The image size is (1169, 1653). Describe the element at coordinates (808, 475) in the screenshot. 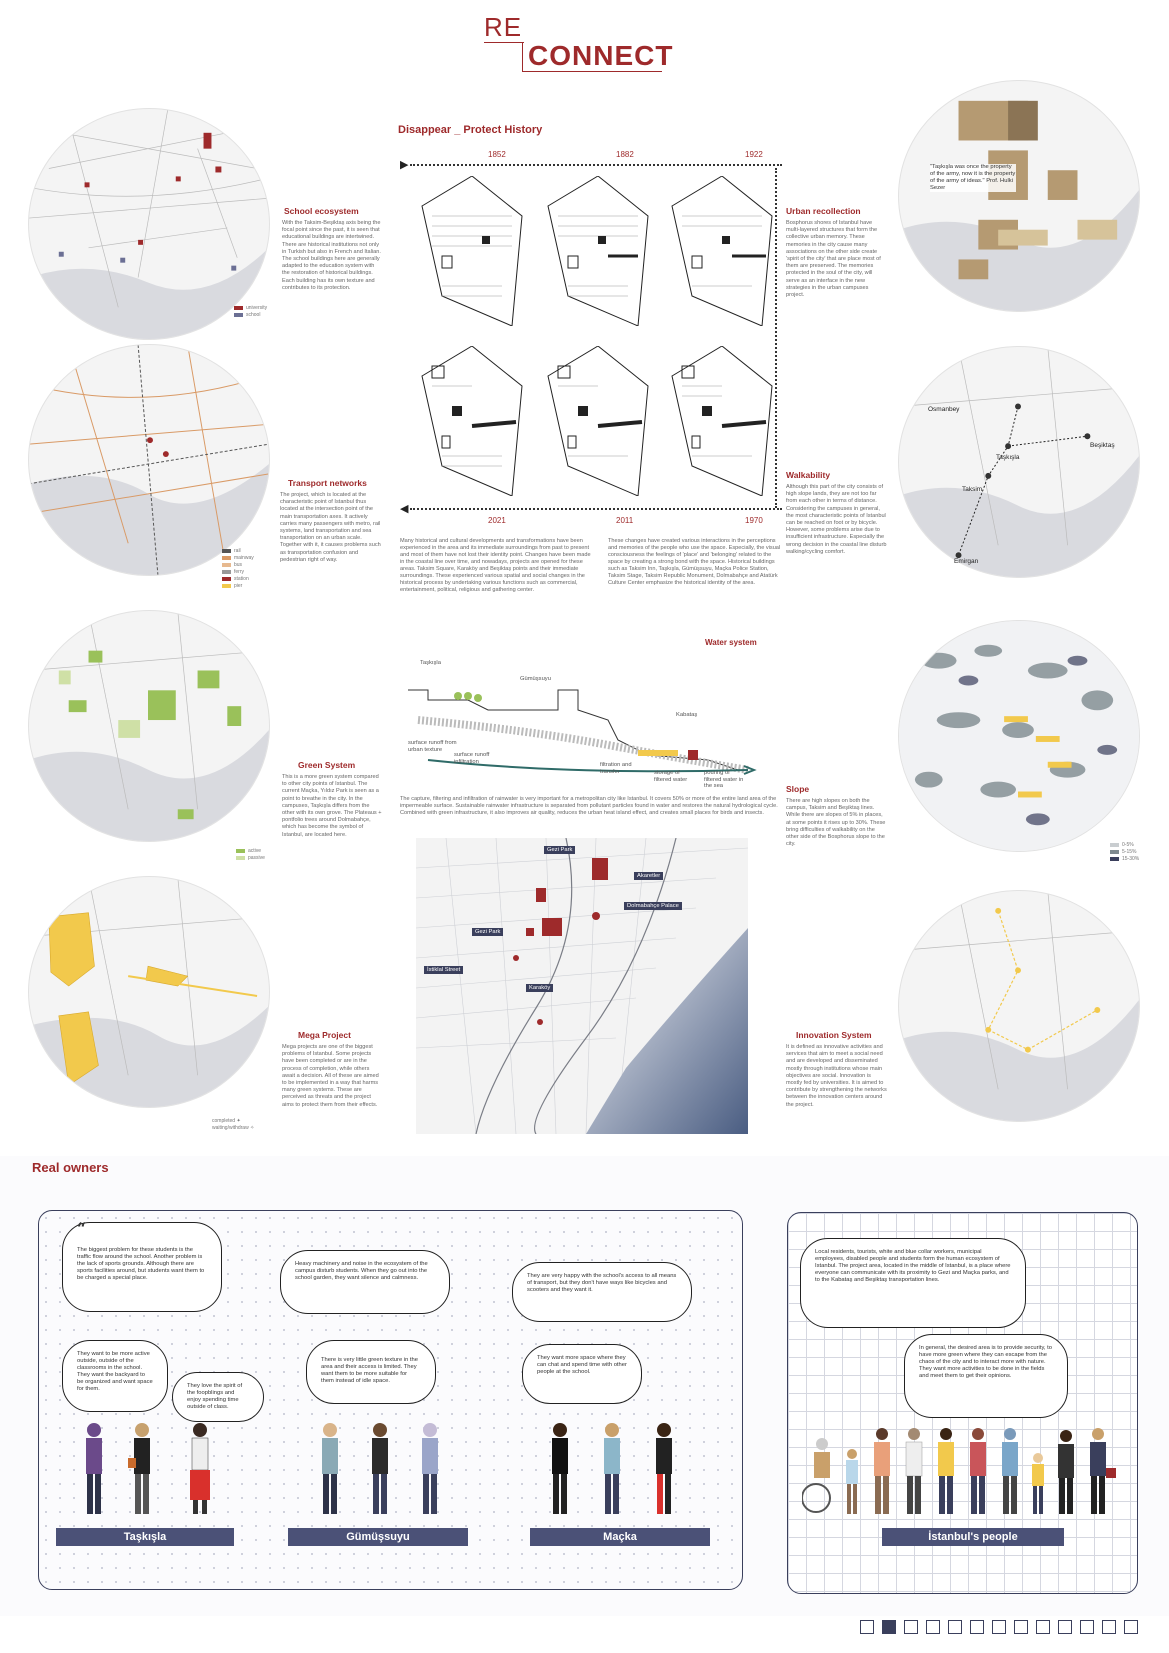

I see `walk-title: Walkability` at that location.